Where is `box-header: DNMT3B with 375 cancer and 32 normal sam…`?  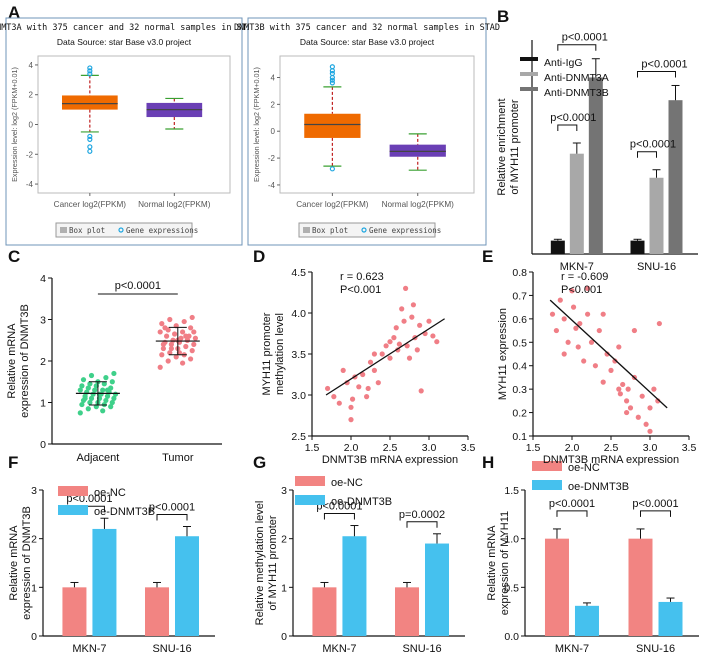 box-header: DNMT3B with 375 cancer and 32 normal sam… is located at coordinates (367, 28).